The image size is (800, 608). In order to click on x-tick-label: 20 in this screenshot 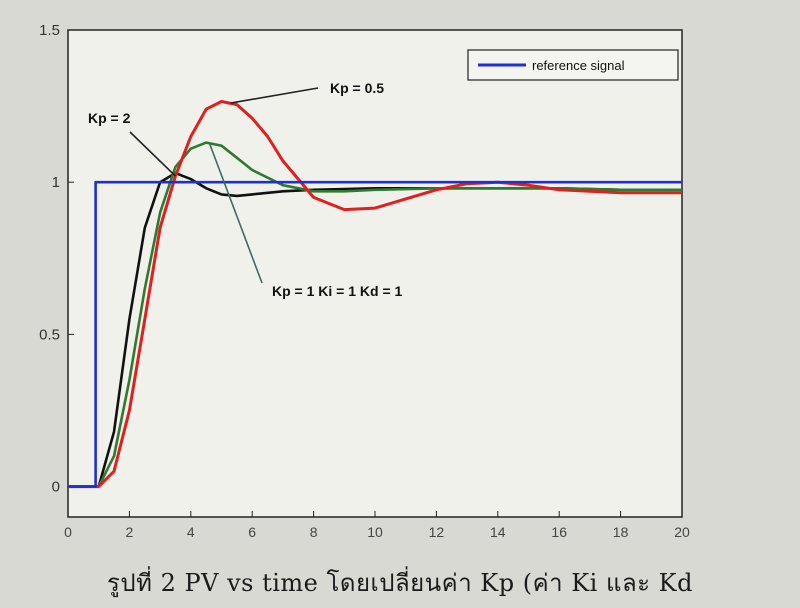, I will do `click(682, 532)`.